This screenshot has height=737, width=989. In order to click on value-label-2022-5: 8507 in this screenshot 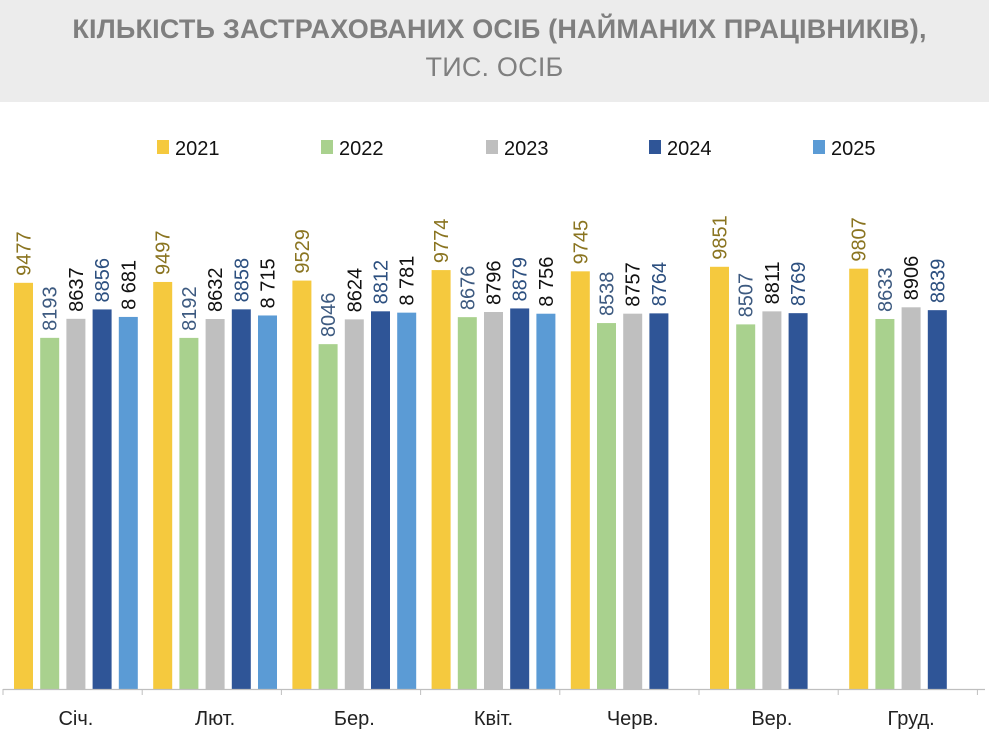, I will do `click(747, 295)`.